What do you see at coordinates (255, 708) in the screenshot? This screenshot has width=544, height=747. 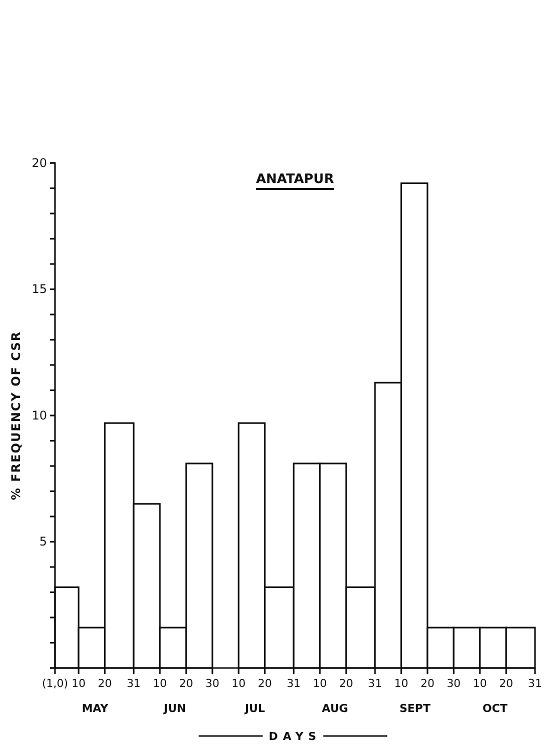 I see `text: JUL` at bounding box center [255, 708].